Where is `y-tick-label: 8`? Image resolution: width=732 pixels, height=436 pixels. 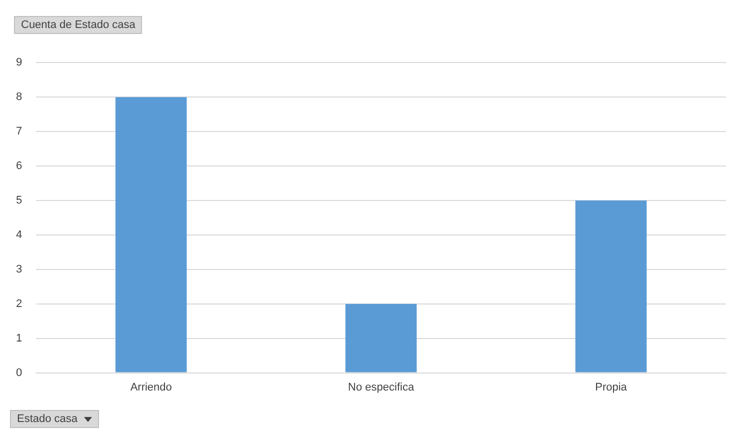
y-tick-label: 8 is located at coordinates (19, 97).